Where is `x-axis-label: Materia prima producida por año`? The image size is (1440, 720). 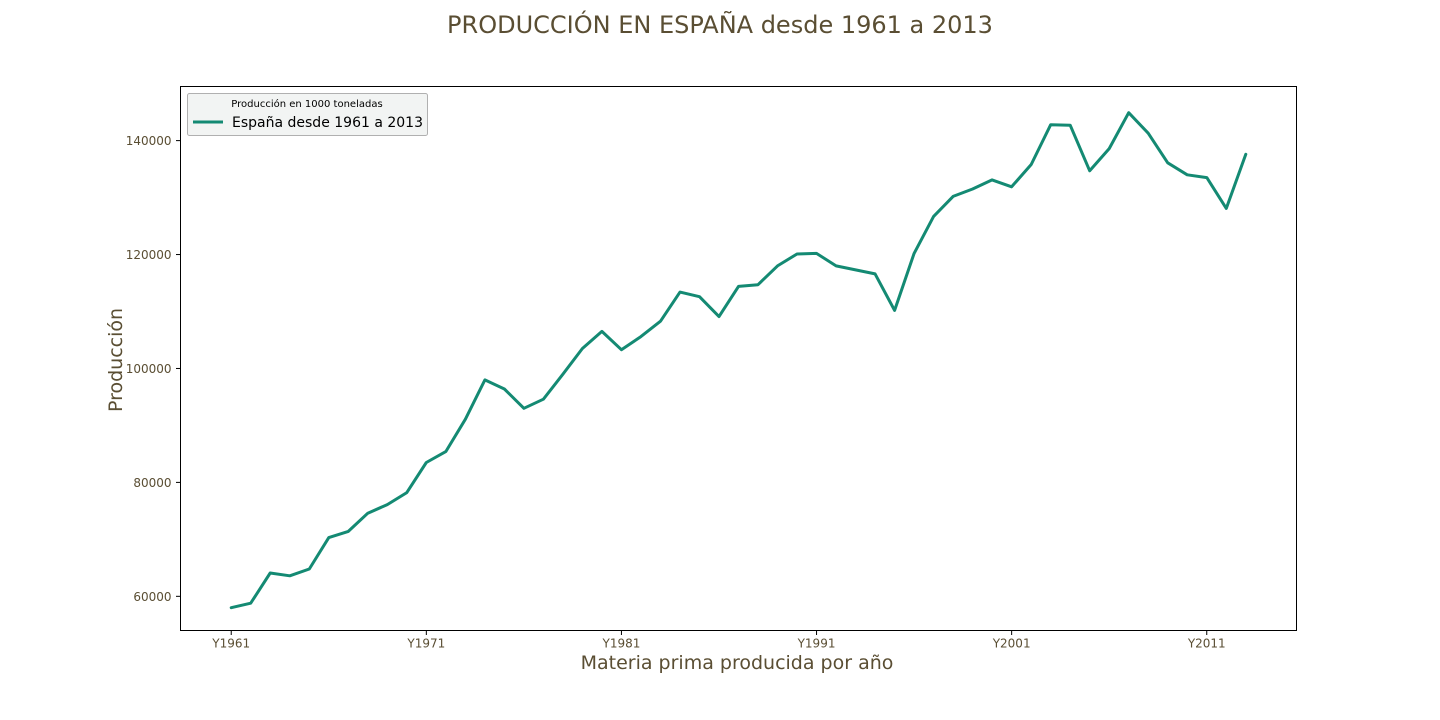 x-axis-label: Materia prima producida por año is located at coordinates (737, 663).